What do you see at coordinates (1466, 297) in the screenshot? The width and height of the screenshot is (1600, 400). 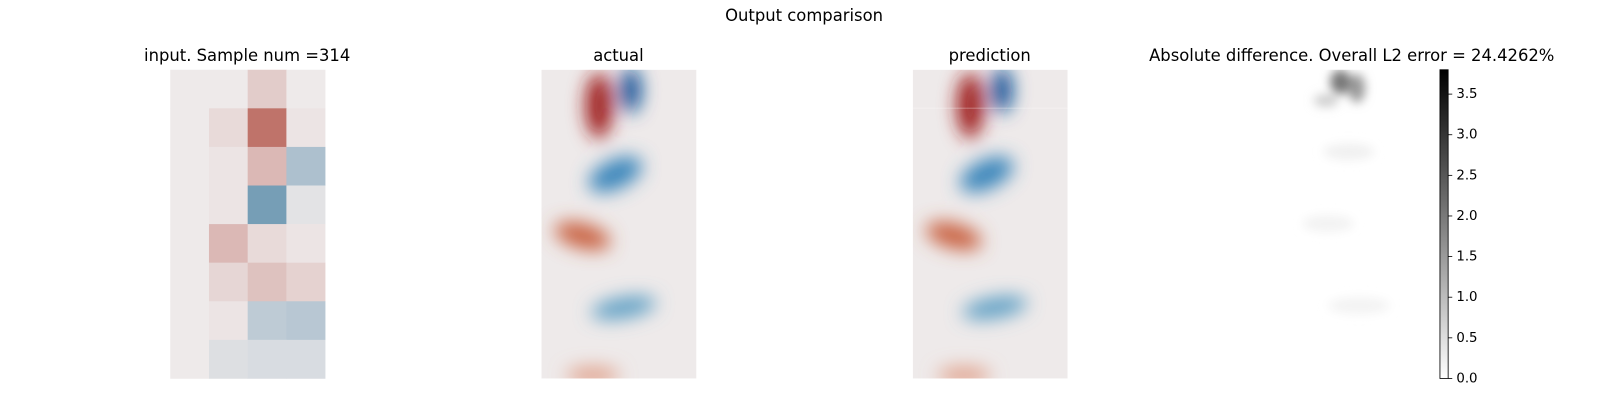 I see `colorbar-tick-label: 1.0` at bounding box center [1466, 297].